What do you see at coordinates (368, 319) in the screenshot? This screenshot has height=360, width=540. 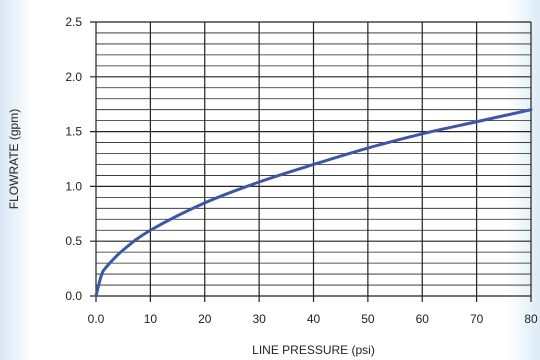 I see `x-tick-label: 50` at bounding box center [368, 319].